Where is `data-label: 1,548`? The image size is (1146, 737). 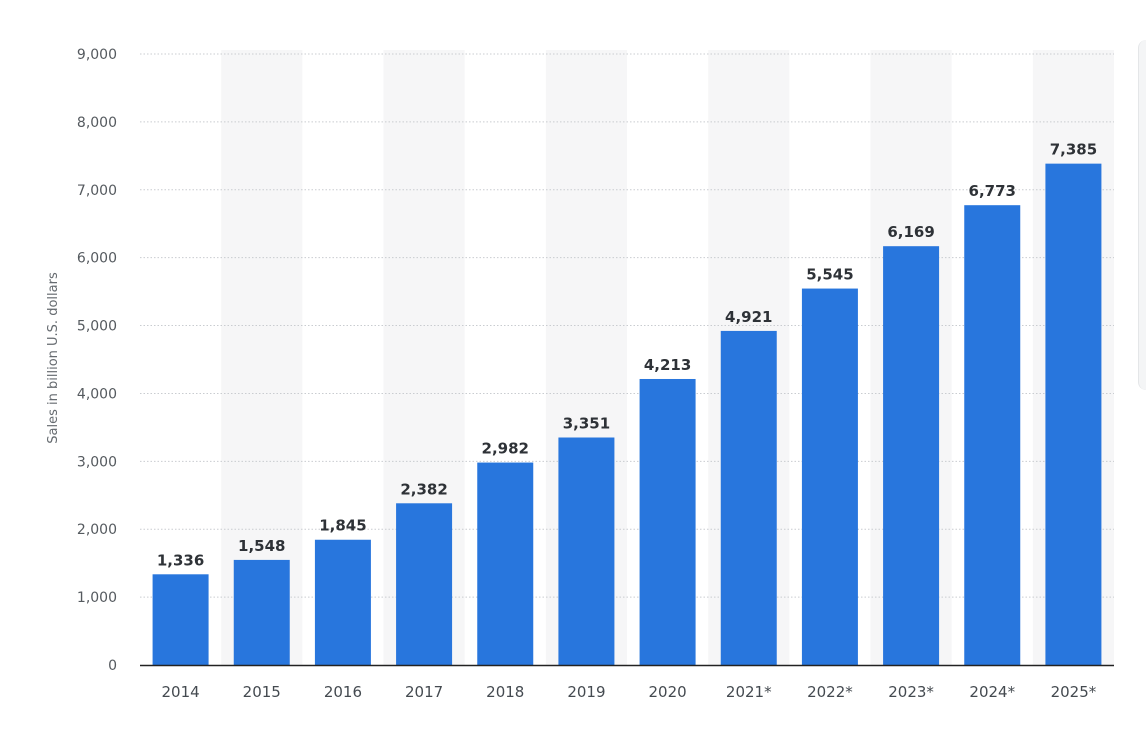
data-label: 1,548 is located at coordinates (261, 546).